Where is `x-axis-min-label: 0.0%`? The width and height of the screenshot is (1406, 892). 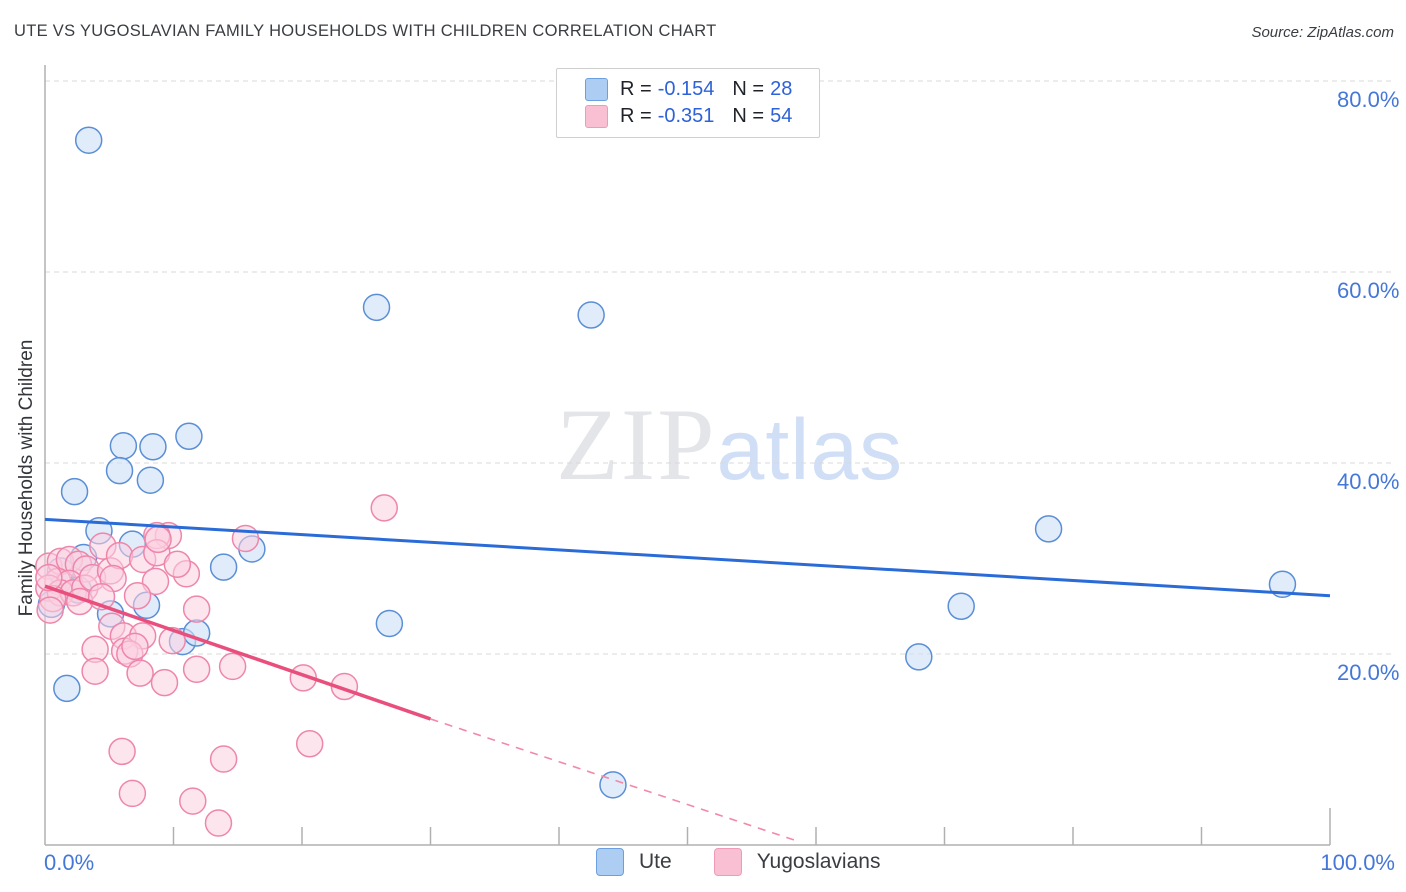
x-axis-min-label: 0.0% is located at coordinates (69, 862).